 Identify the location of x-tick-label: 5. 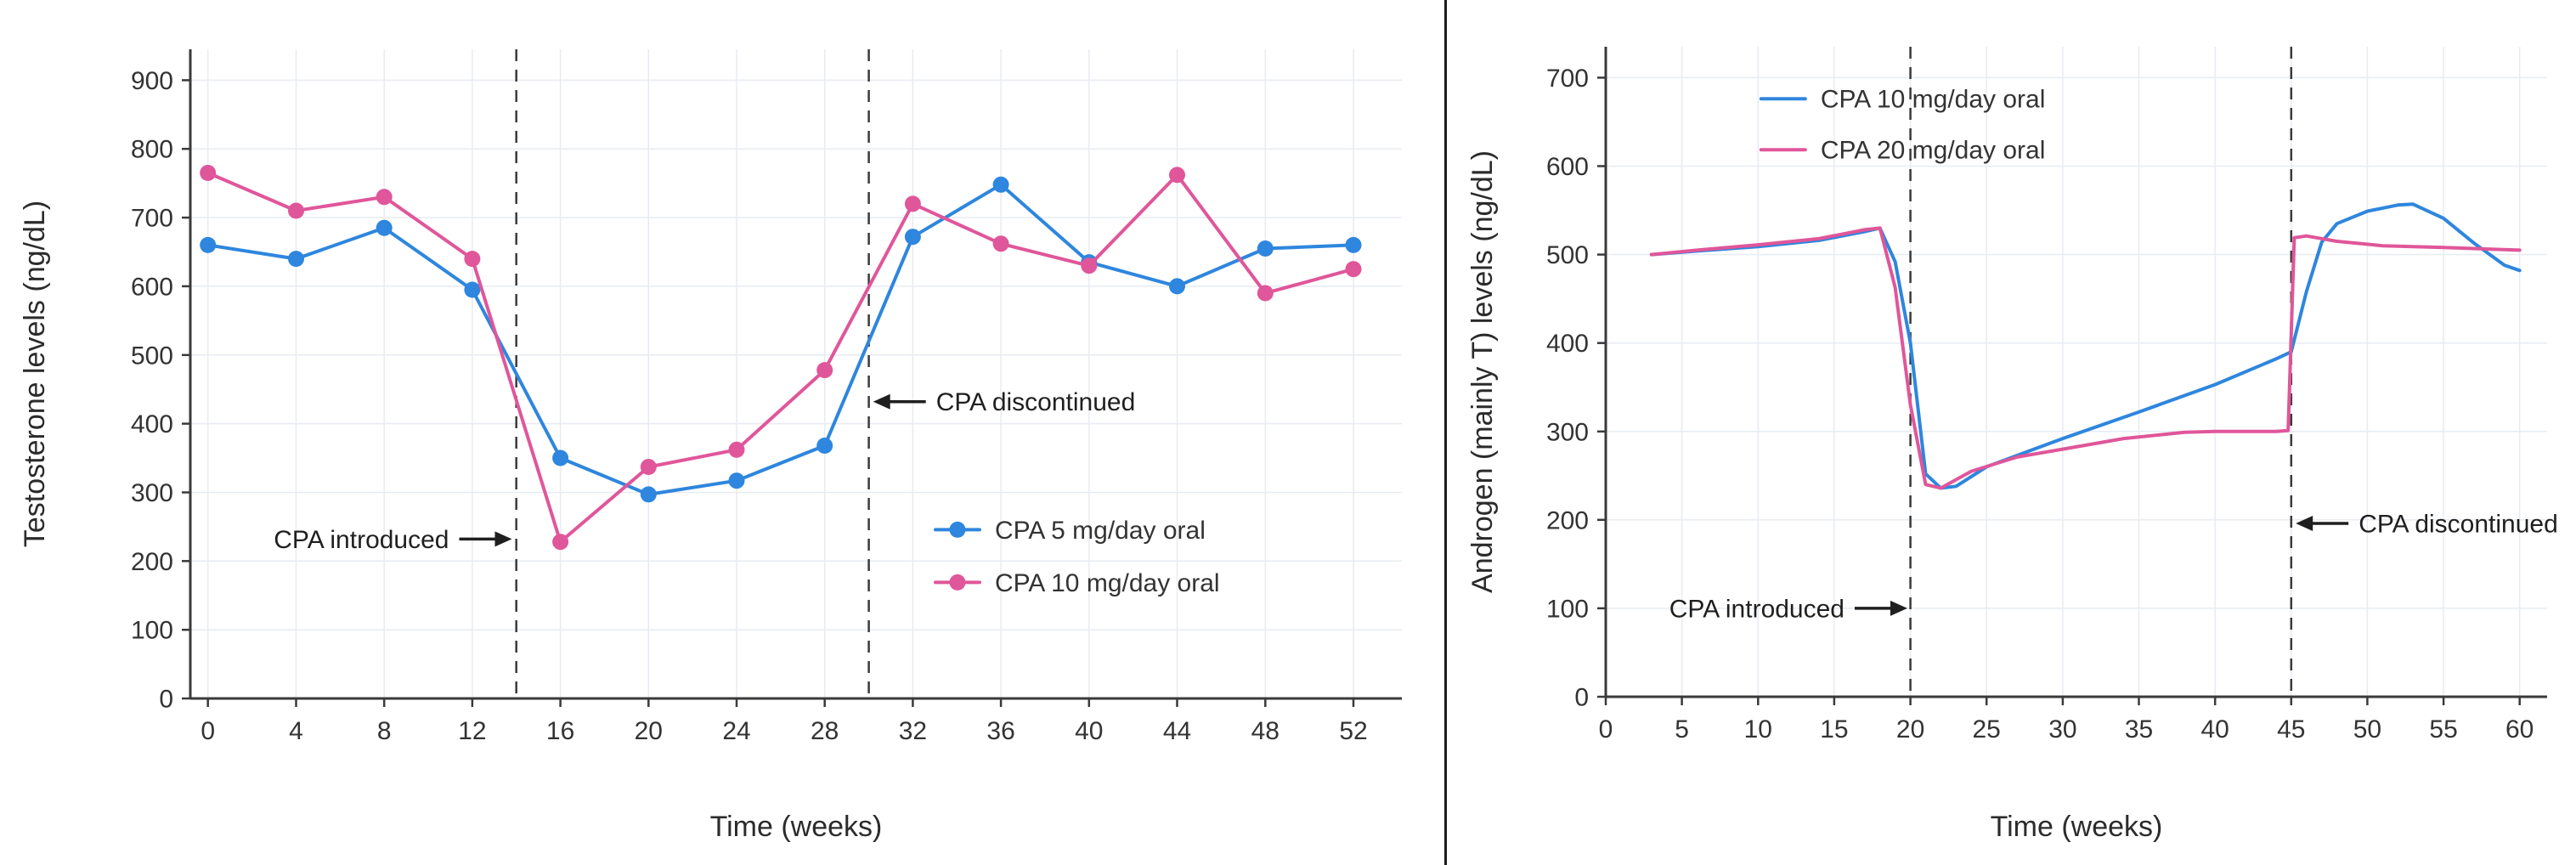
(1682, 729).